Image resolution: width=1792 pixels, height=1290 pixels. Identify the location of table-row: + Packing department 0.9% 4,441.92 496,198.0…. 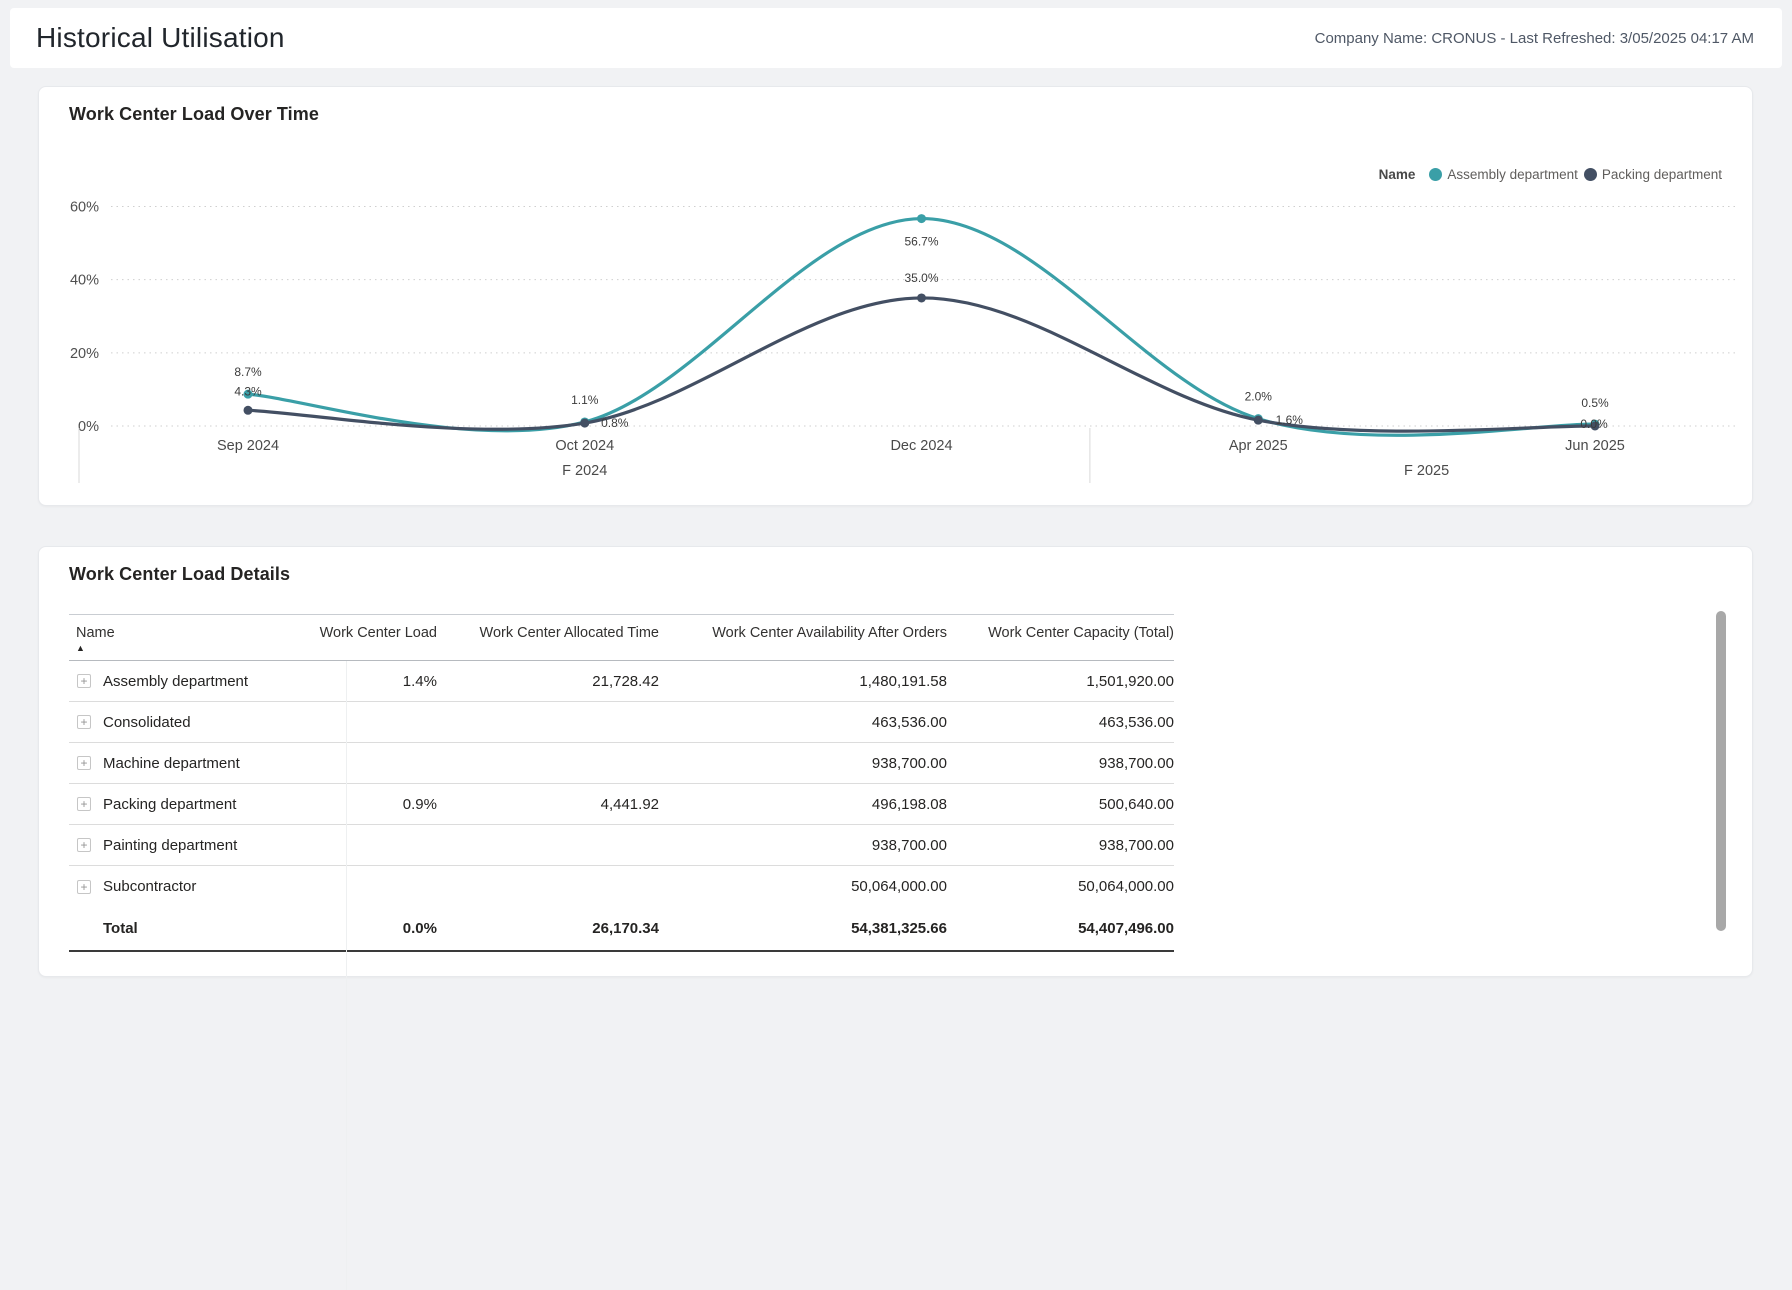
(621, 804).